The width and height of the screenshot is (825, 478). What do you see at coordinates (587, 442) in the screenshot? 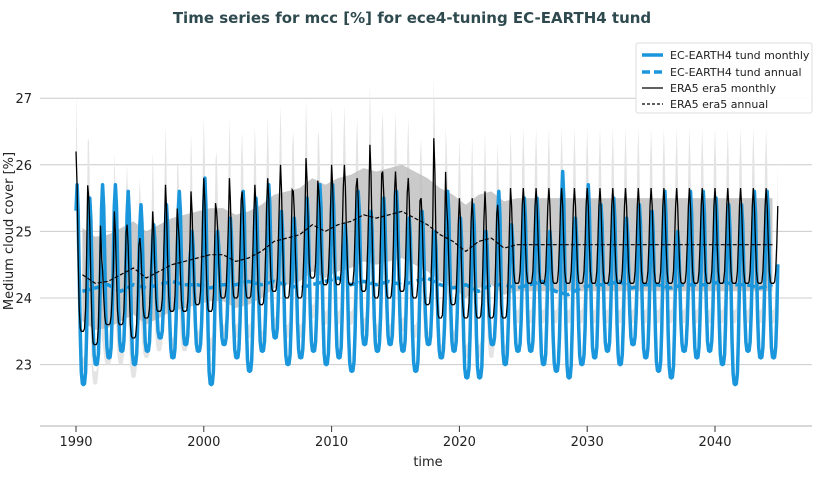
I see `x-tick-label: 2030` at bounding box center [587, 442].